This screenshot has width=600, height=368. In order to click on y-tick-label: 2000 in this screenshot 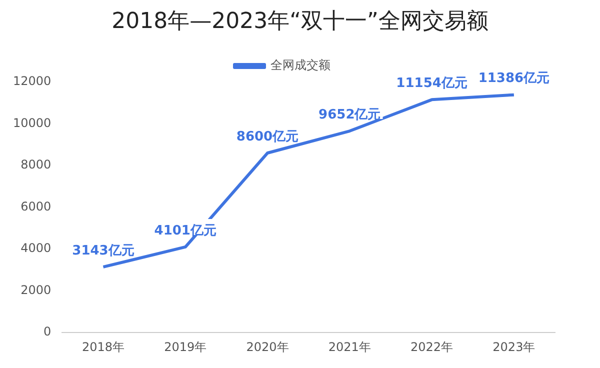, I will do `click(36, 289)`.